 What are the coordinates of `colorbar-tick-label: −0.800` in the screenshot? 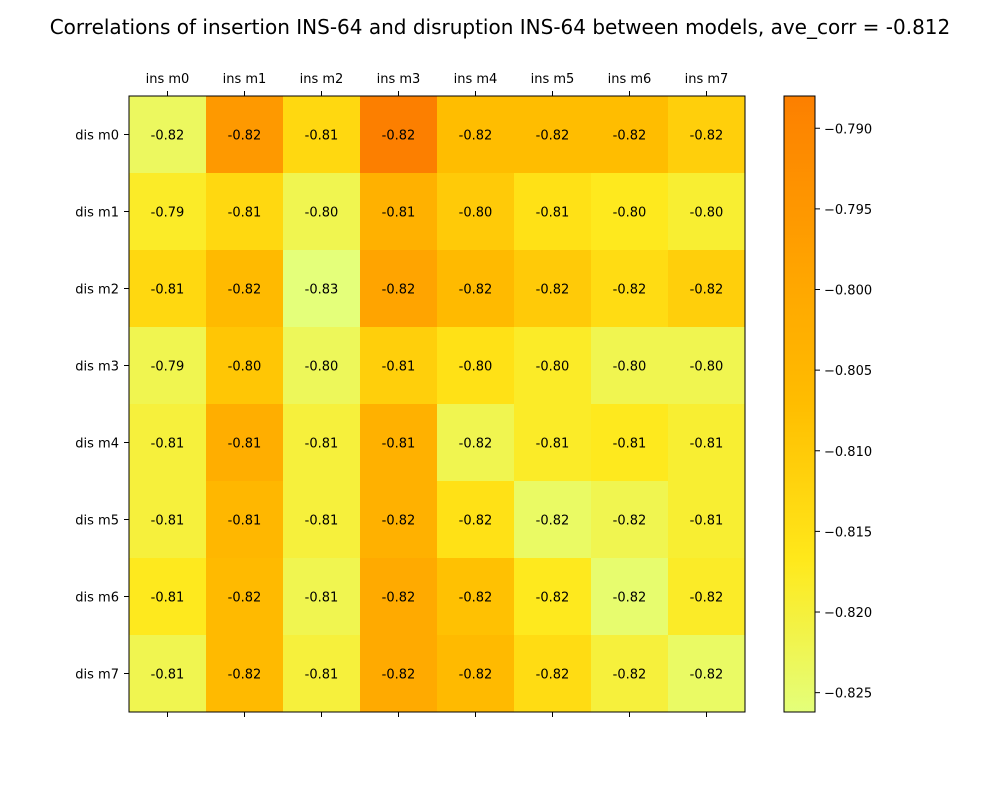 It's located at (848, 291).